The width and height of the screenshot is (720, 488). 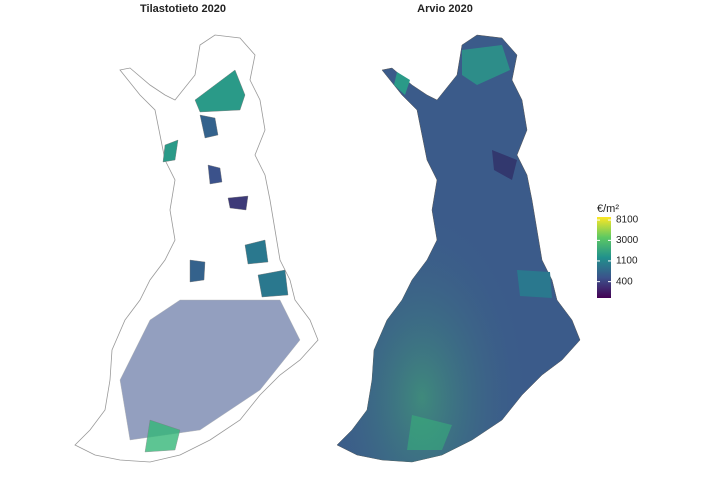 What do you see at coordinates (604, 257) in the screenshot?
I see `colorbar` at bounding box center [604, 257].